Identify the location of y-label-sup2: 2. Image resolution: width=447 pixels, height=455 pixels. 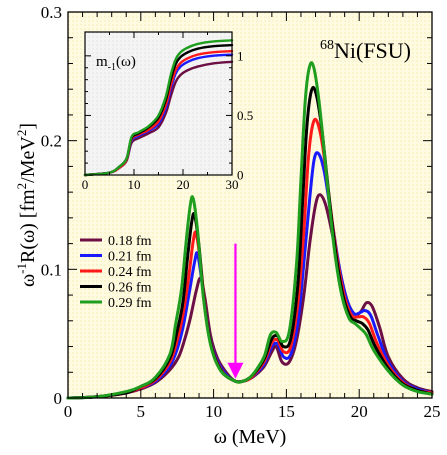
(21, 186).